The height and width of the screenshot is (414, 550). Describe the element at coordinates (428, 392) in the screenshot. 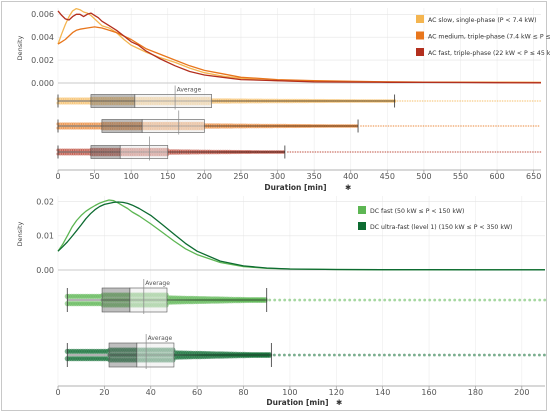

I see `x-tick-label: 160` at that location.